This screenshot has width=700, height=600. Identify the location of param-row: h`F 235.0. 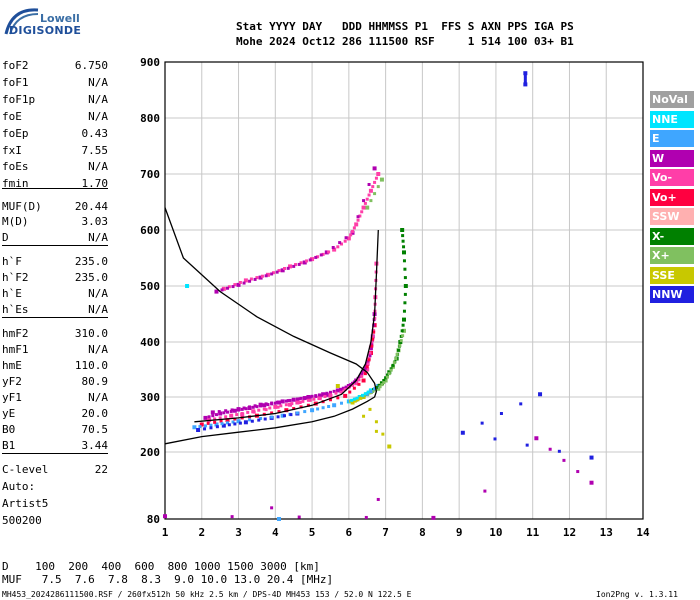
(55, 261).